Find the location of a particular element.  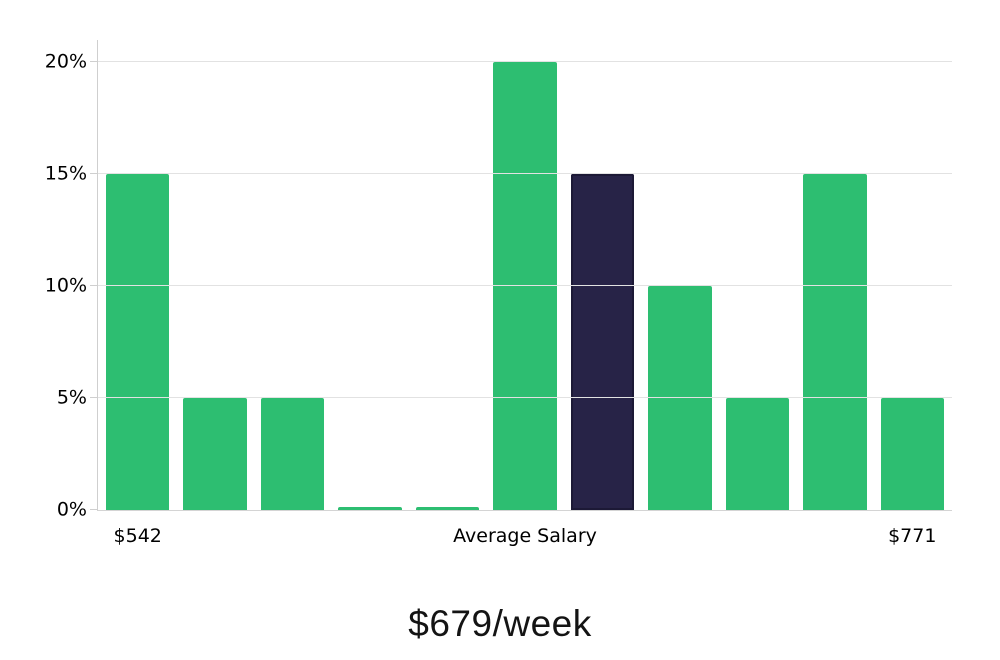

bar-average-salary-highlight is located at coordinates (602, 342).